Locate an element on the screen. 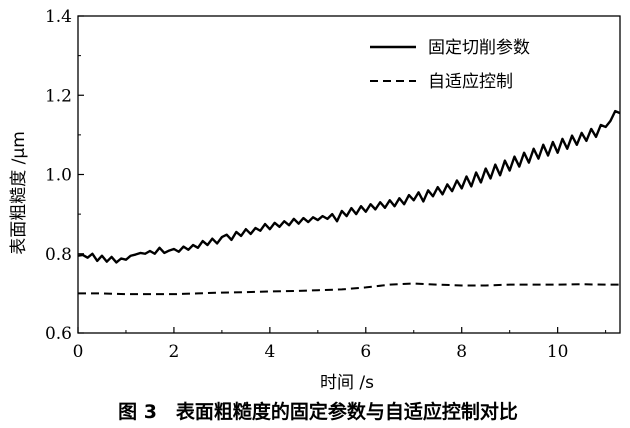 This screenshot has width=630, height=428. figure-caption: 图 3 表面粗糙度的固定参数与自适应控制对比 is located at coordinates (318, 411).